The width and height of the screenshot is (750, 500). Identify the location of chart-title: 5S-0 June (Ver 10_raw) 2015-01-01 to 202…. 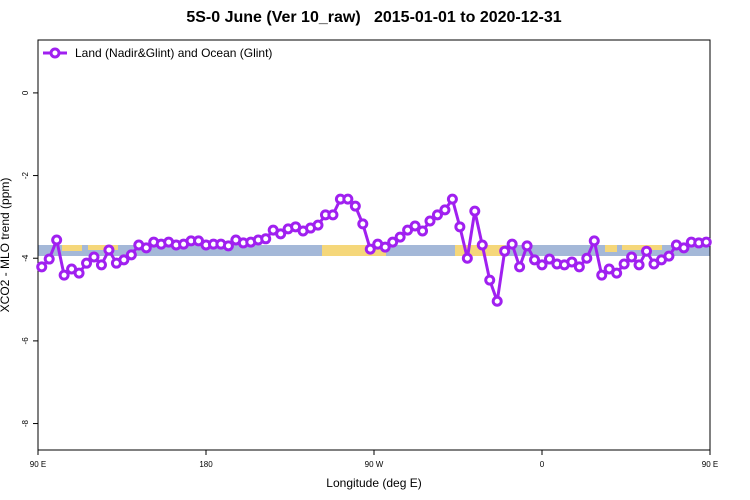
(373, 17).